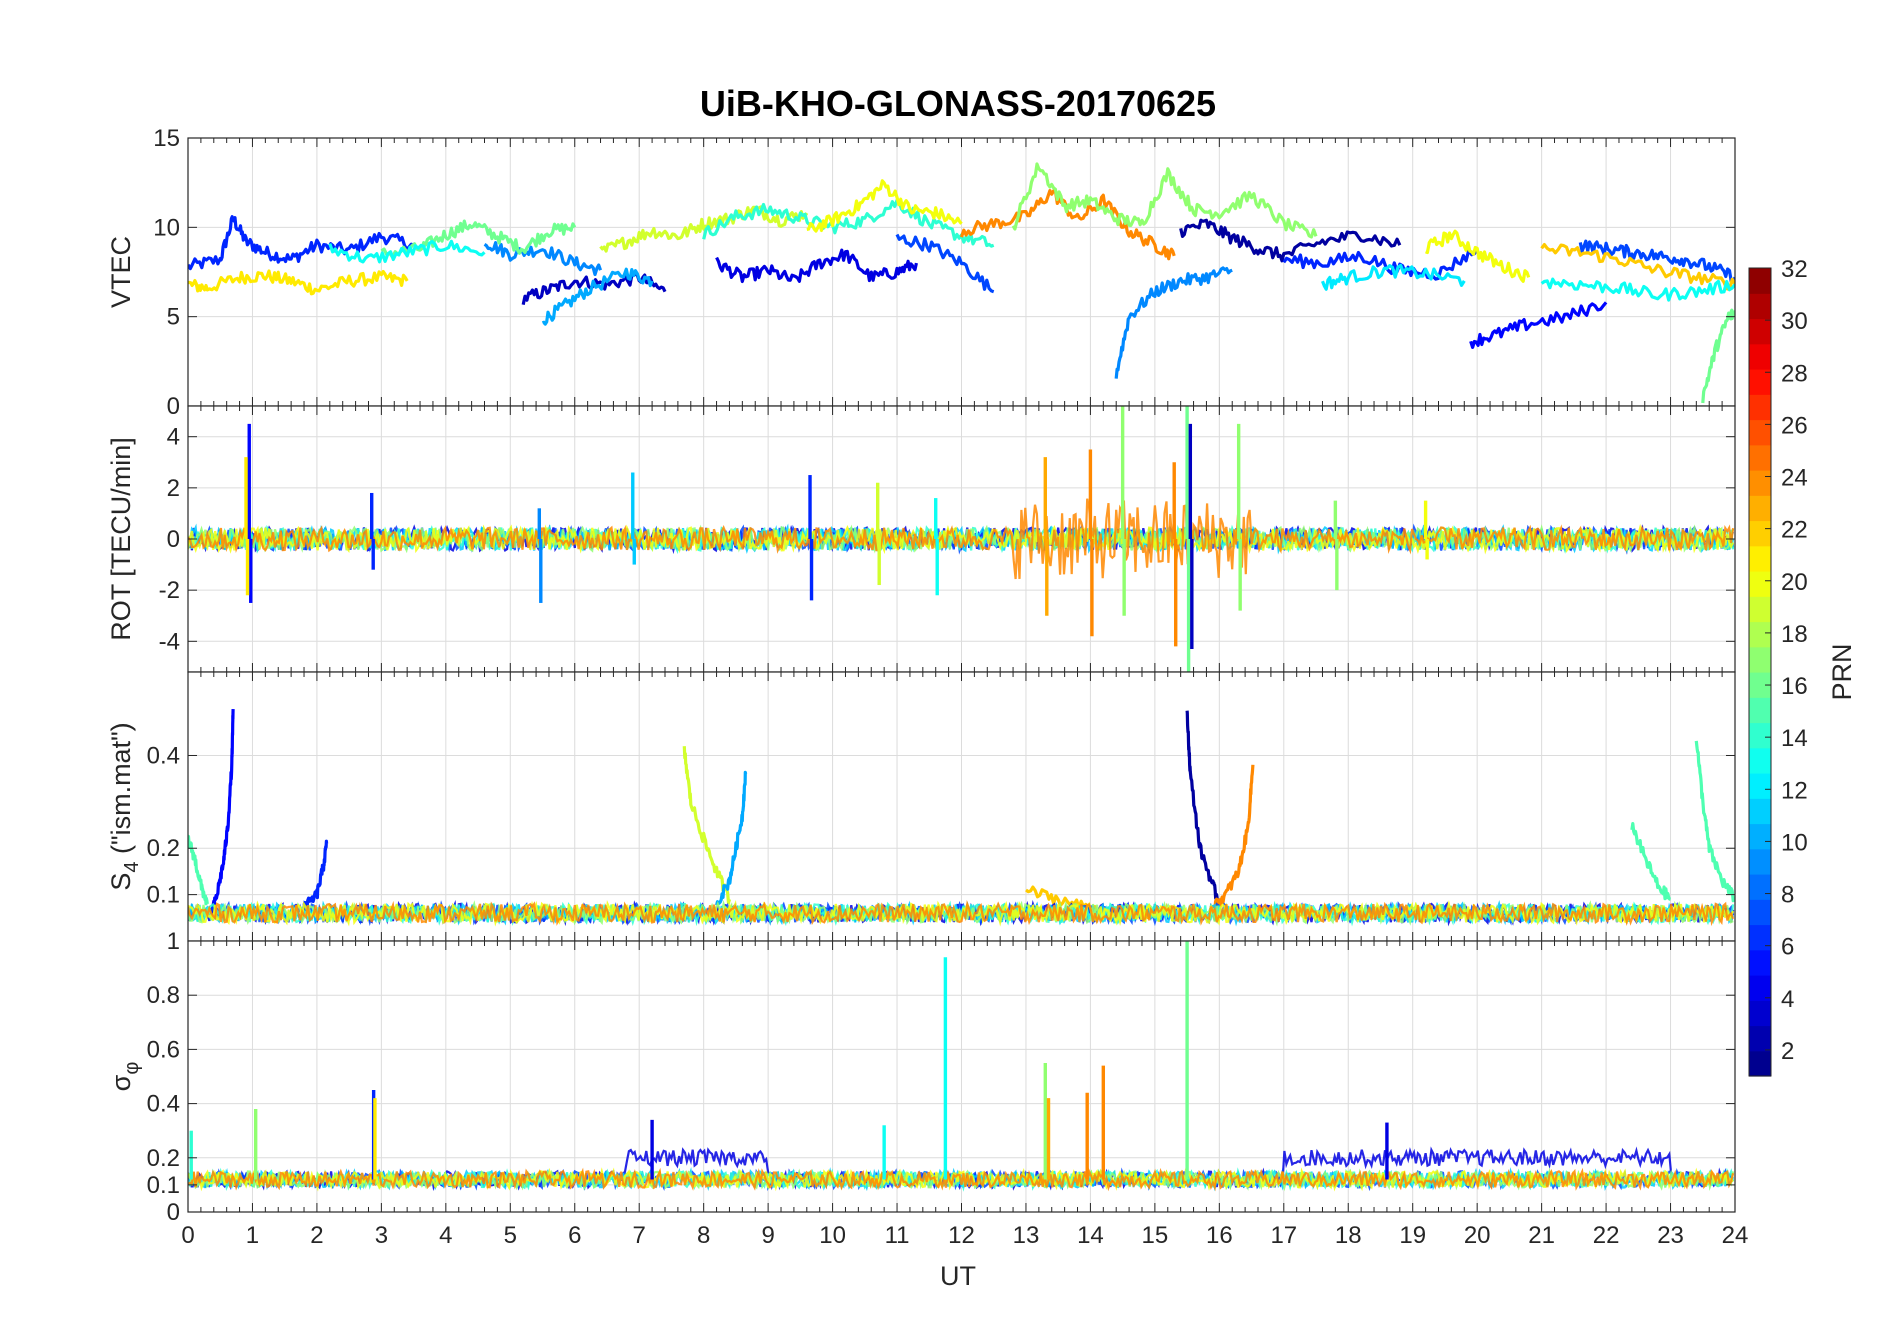 The image size is (1902, 1330). Describe the element at coordinates (121, 791) in the screenshot. I see `y-label-rest: ("ism.mat")` at that location.